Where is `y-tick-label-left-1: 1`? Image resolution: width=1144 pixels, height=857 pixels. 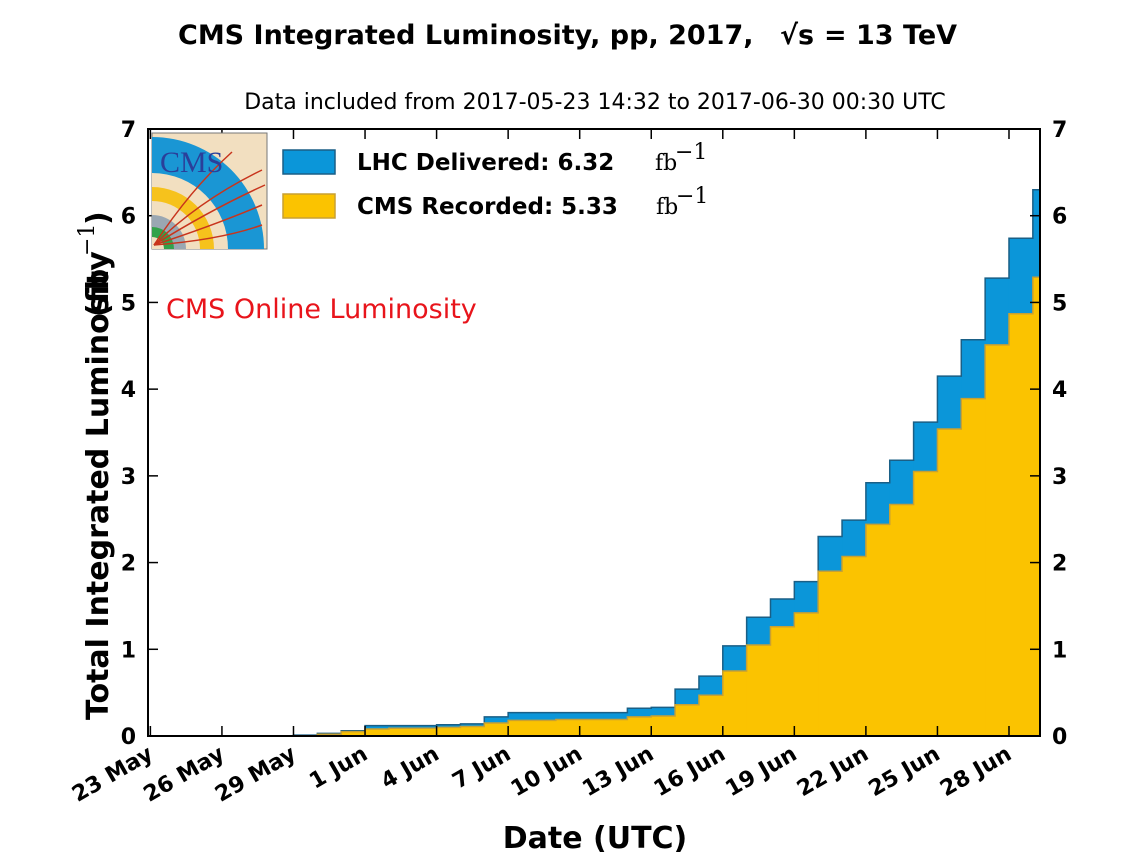
y-tick-label-left-1: 1 is located at coordinates (128, 650).